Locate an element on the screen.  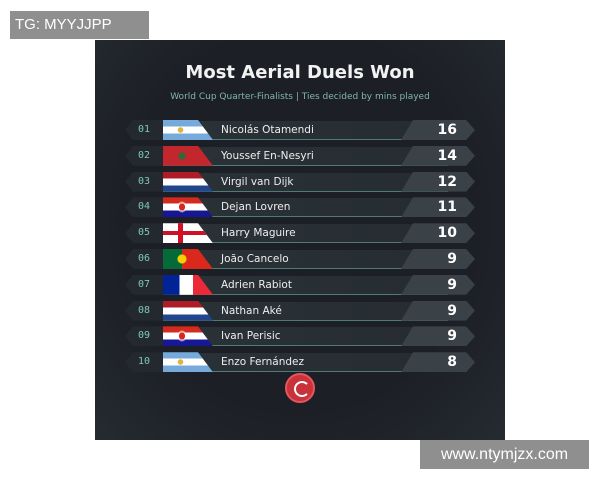
brand-logo-icon is located at coordinates (300, 388).